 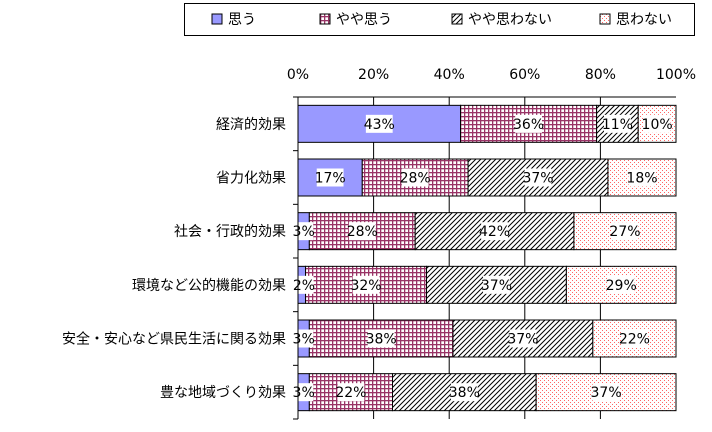 I want to click on x-tick-label-1: 20%, so click(x=373, y=75).